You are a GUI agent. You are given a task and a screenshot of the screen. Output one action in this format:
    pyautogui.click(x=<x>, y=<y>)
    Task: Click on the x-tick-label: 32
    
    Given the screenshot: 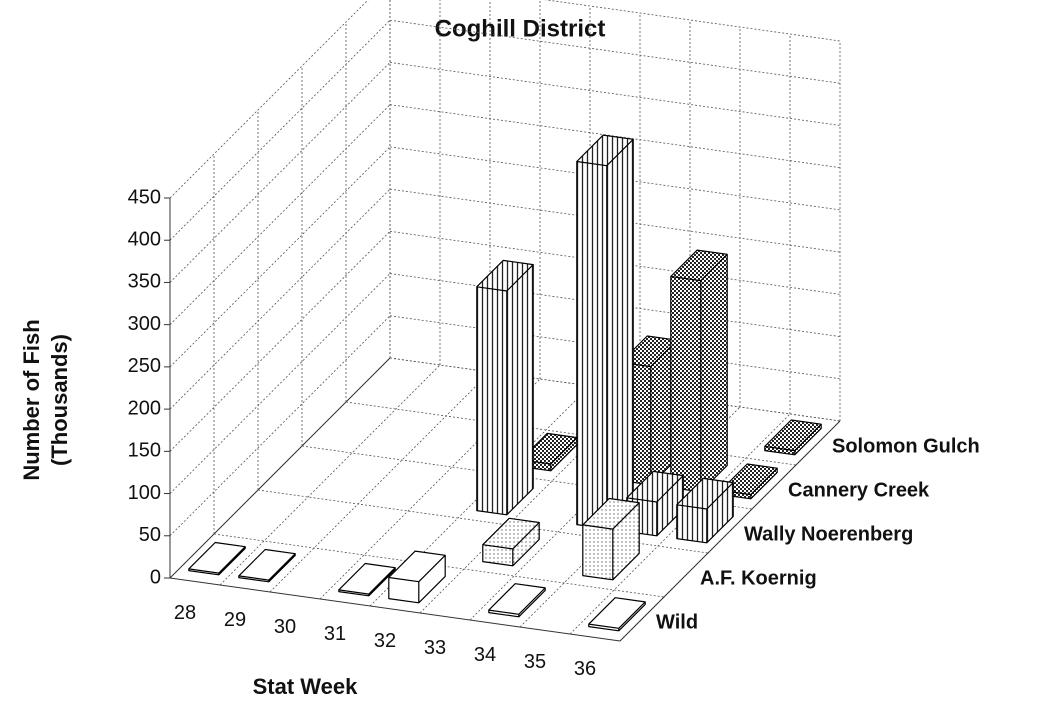 What is the action you would take?
    pyautogui.click(x=385, y=641)
    